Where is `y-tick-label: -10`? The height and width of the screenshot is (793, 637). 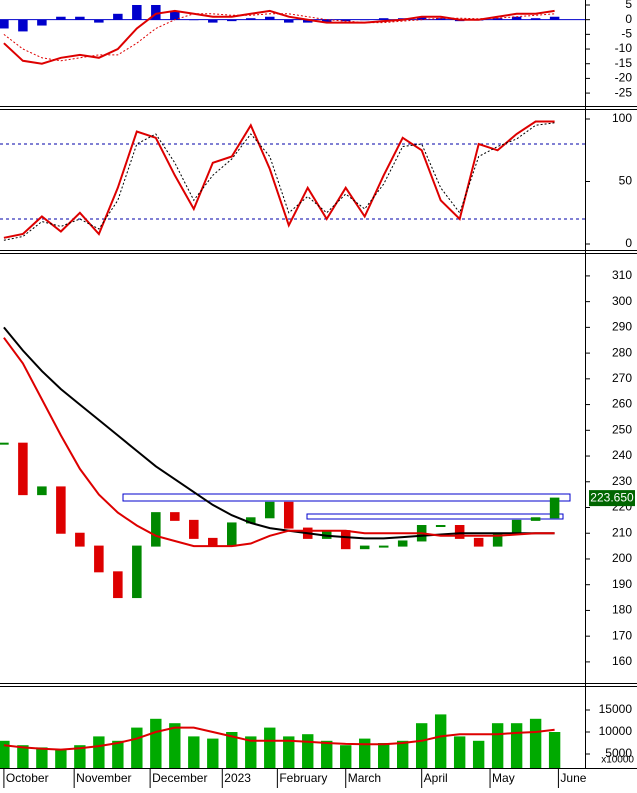
y-tick-label: -10 is located at coordinates (624, 48).